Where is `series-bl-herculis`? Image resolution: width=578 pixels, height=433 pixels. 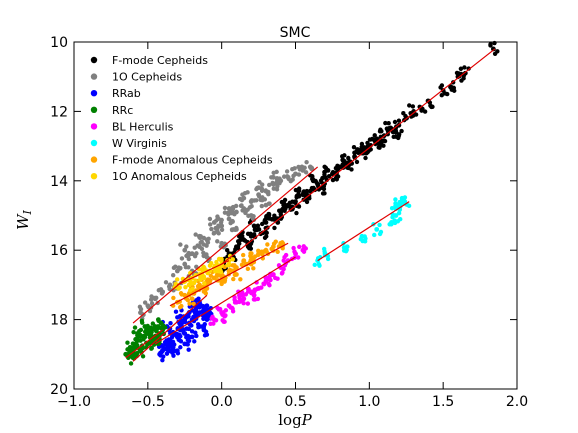 series-bl-herculis is located at coordinates (258, 285).